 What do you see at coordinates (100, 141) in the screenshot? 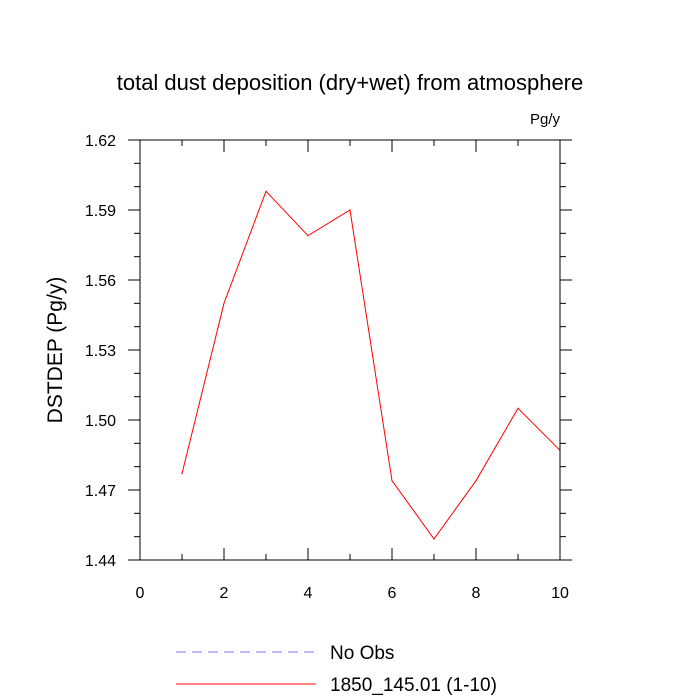
I see `y-tick-label: 1.62` at bounding box center [100, 141].